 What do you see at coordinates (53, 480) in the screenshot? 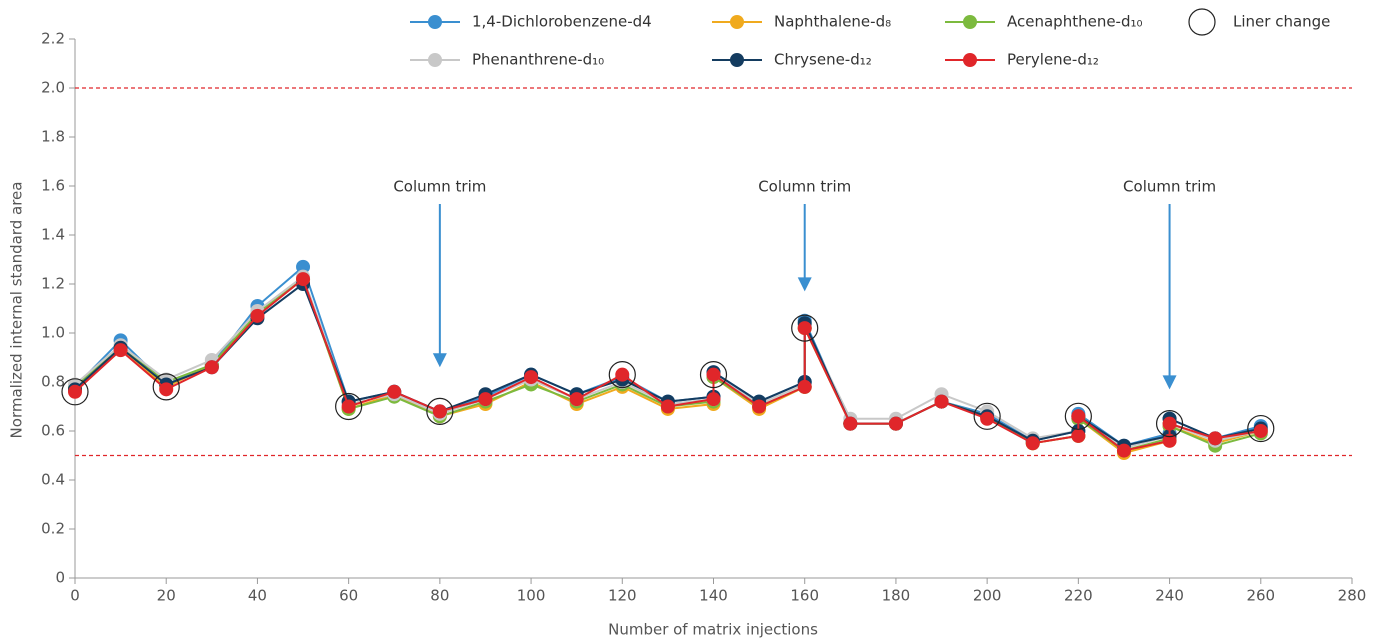
I see `y-tick-label: 0.4` at bounding box center [53, 480].